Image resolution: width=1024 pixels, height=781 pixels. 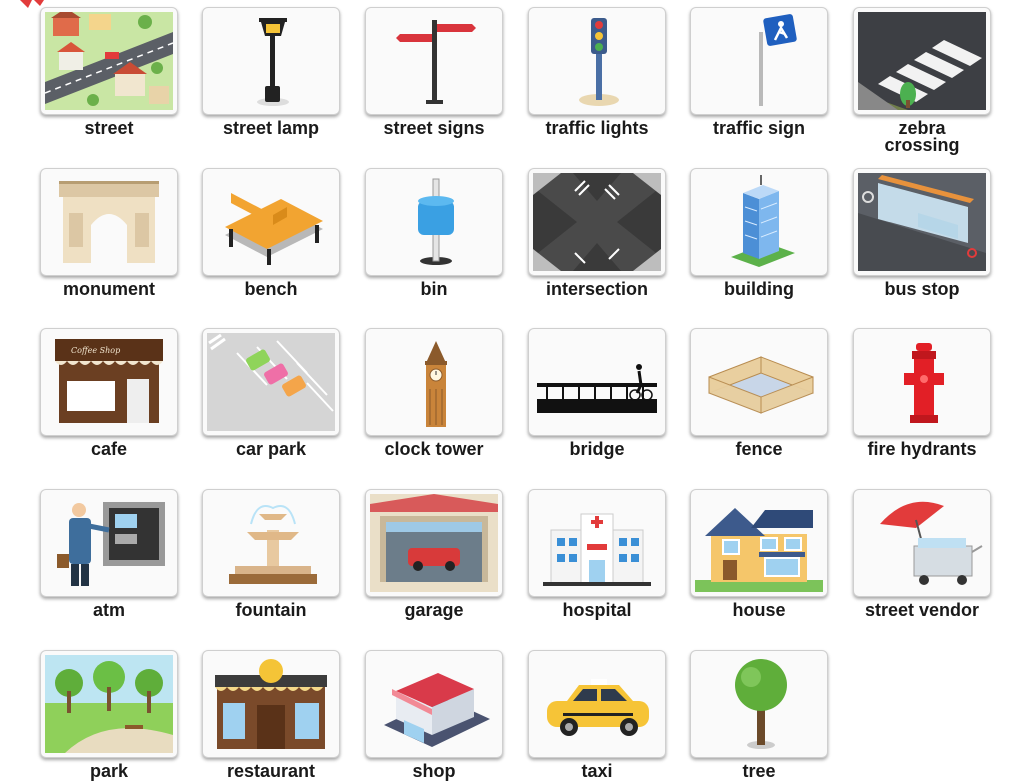 What do you see at coordinates (434, 449) in the screenshot?
I see `card-label: clock tower` at bounding box center [434, 449].